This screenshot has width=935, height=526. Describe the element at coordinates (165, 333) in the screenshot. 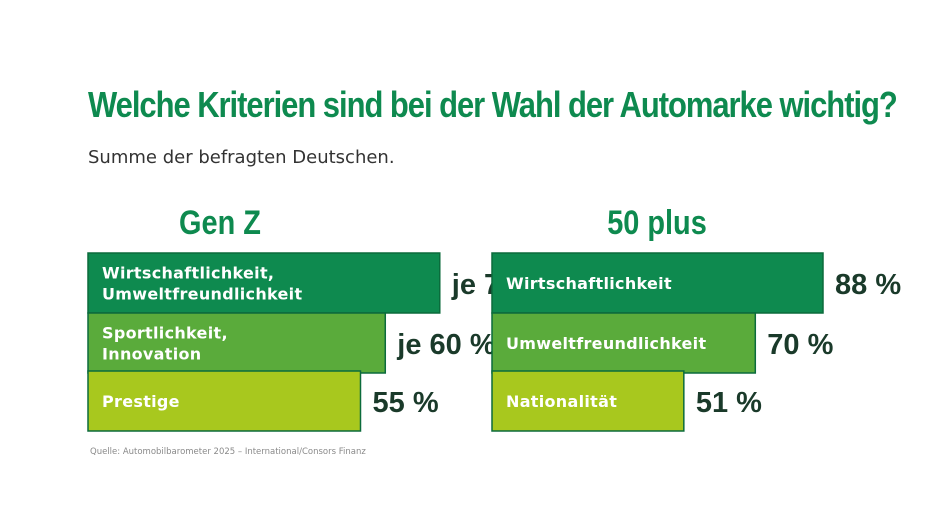

I see `genz-bar-2-label: Sportlichkeit,` at that location.